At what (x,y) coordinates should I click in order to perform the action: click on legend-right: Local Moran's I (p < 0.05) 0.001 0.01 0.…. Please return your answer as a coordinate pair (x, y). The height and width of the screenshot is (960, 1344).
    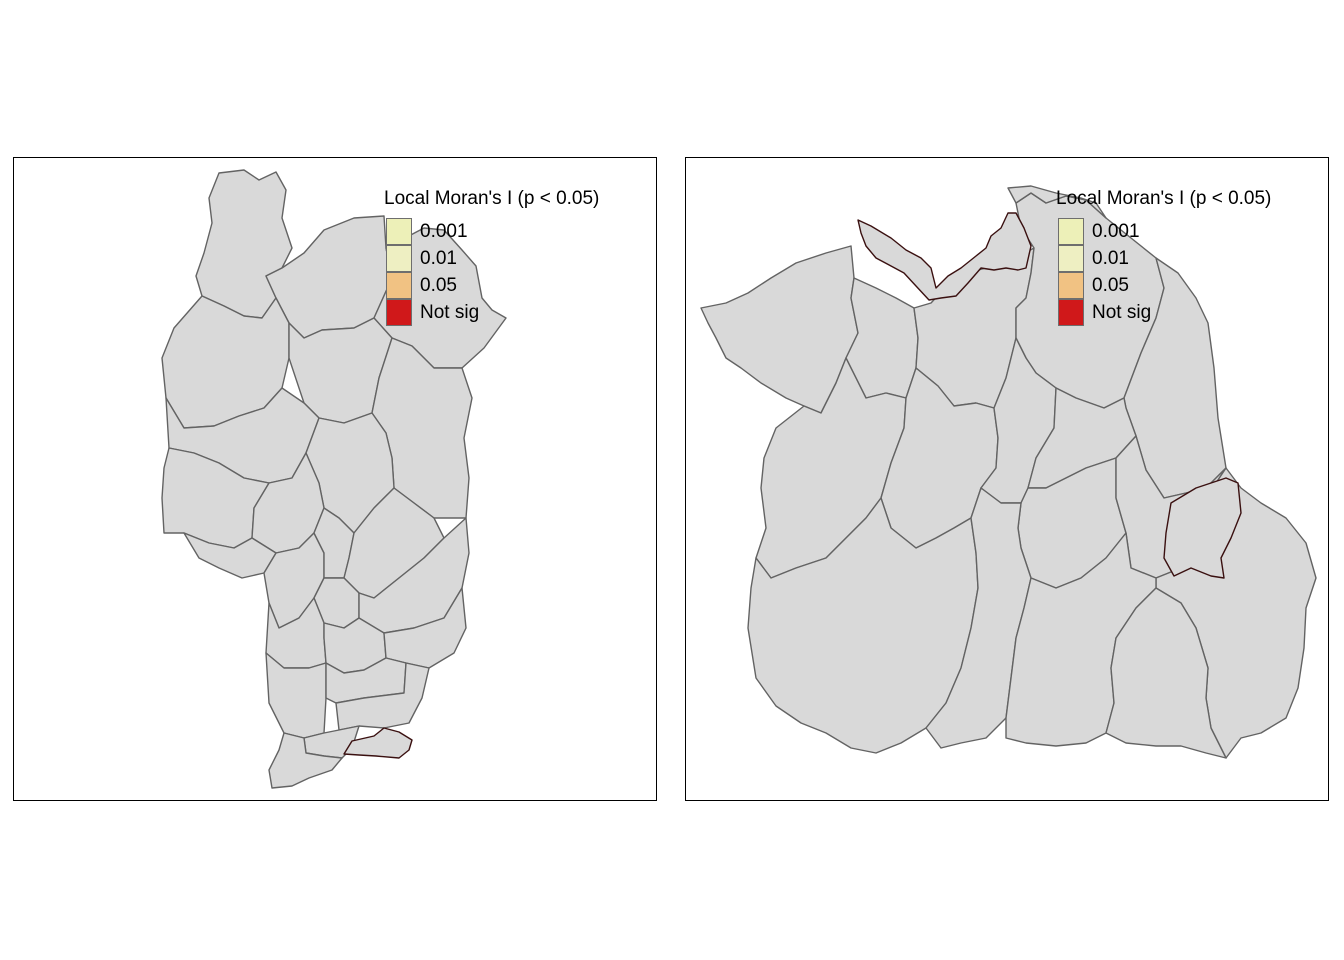
    Looking at the image, I should click on (1163, 257).